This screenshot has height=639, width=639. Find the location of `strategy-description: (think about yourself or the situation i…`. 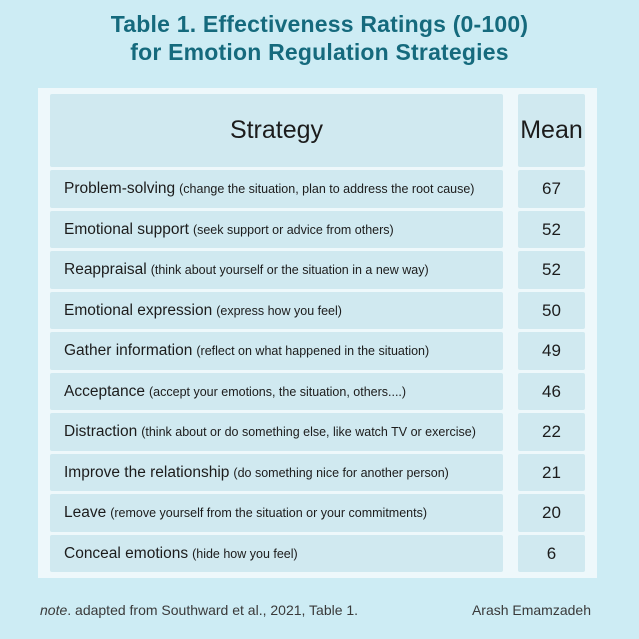

strategy-description: (think about yourself or the situation i… is located at coordinates (289, 270).